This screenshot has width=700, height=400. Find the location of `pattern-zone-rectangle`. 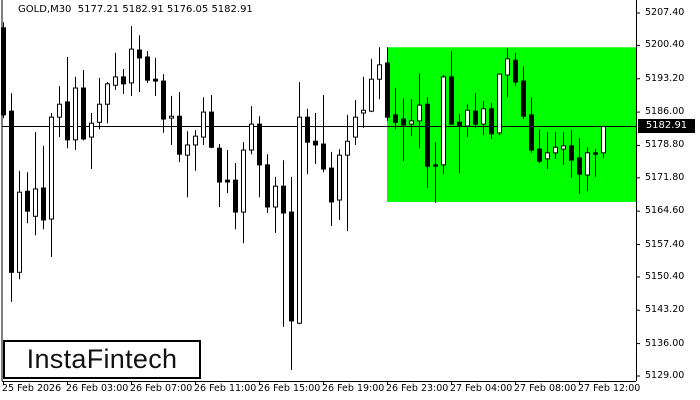

pattern-zone-rectangle is located at coordinates (511, 124).